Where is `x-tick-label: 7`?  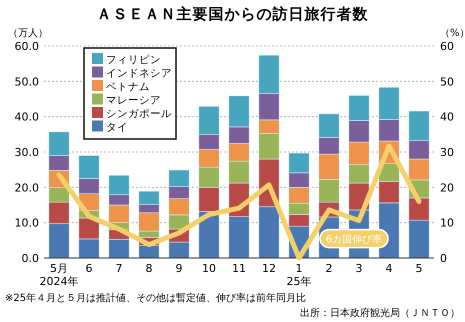
x-tick-label: 7 is located at coordinates (119, 268).